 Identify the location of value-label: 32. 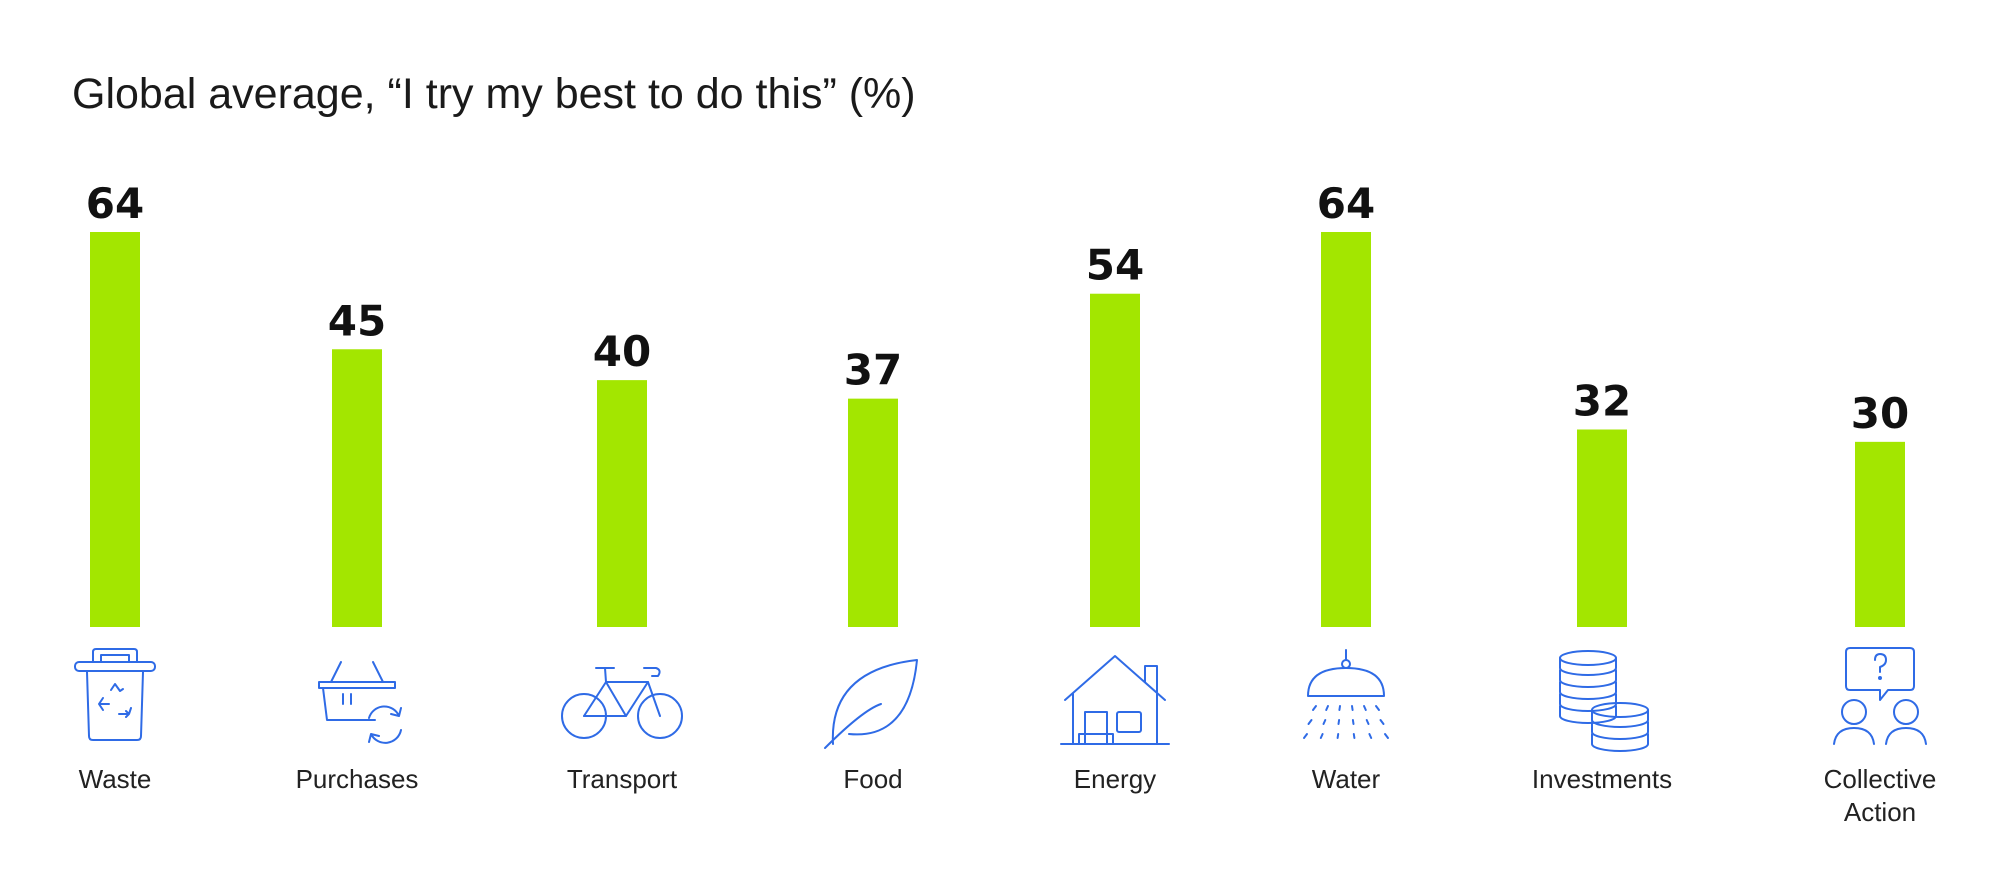
(1602, 401).